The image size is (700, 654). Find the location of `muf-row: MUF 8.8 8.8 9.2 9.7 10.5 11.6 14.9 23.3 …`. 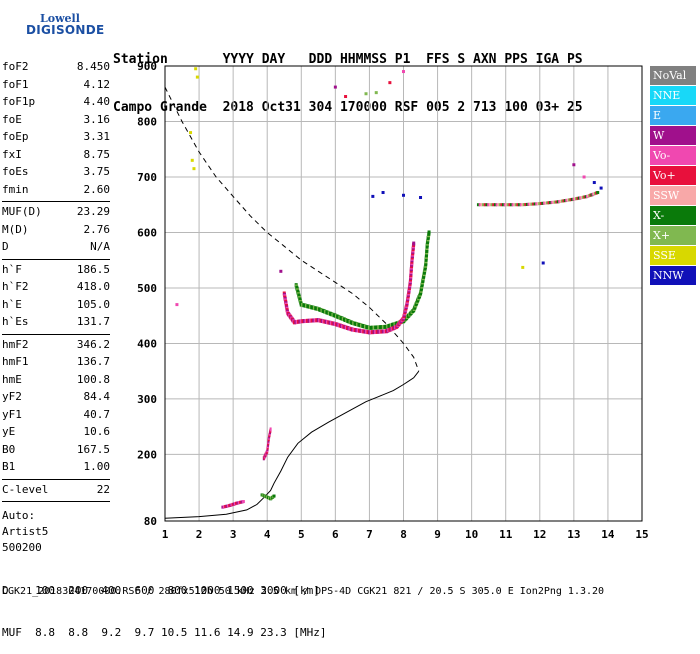

muf-row: MUF 8.8 8.8 9.2 9.7 10.5 11.6 14.9 23.3 … is located at coordinates (164, 632).